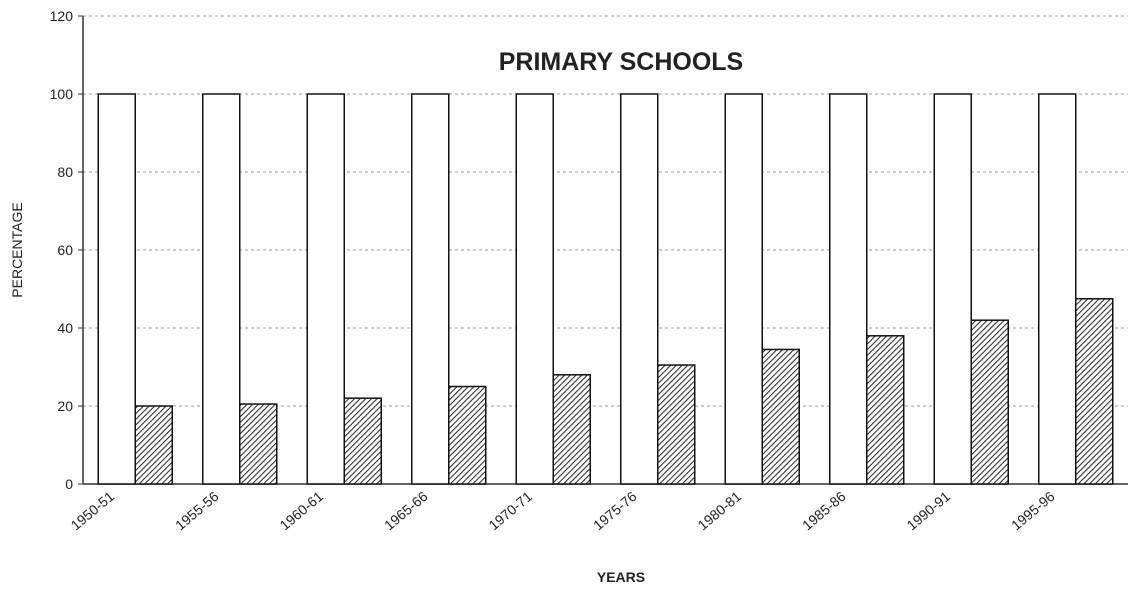 Image resolution: width=1136 pixels, height=589 pixels. I want to click on y-tick-label: 60, so click(65, 250).